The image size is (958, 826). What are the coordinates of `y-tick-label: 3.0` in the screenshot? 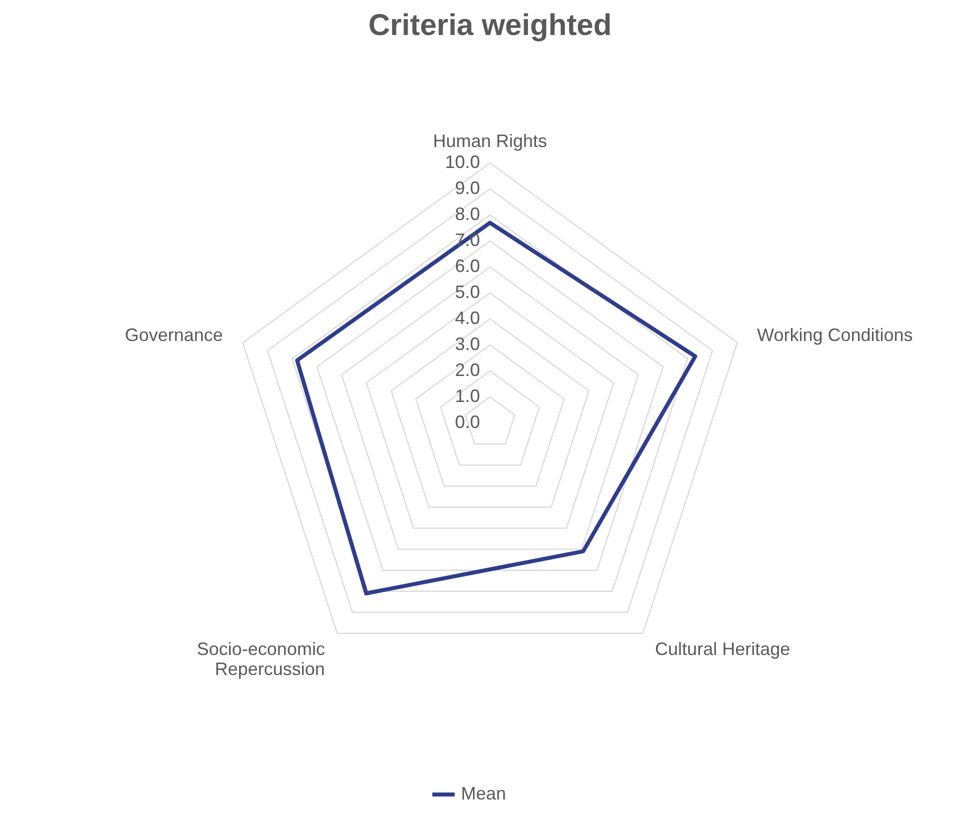 It's located at (467, 344).